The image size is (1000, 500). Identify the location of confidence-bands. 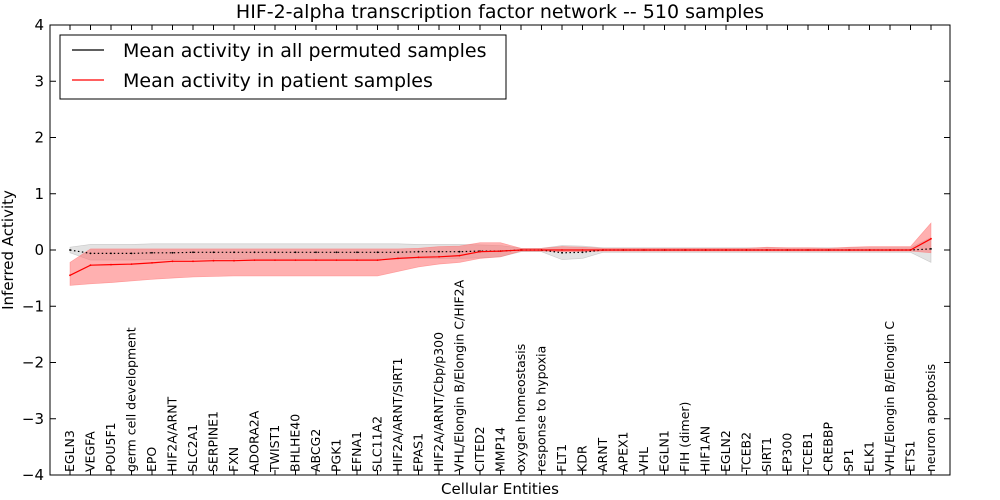
(500, 254).